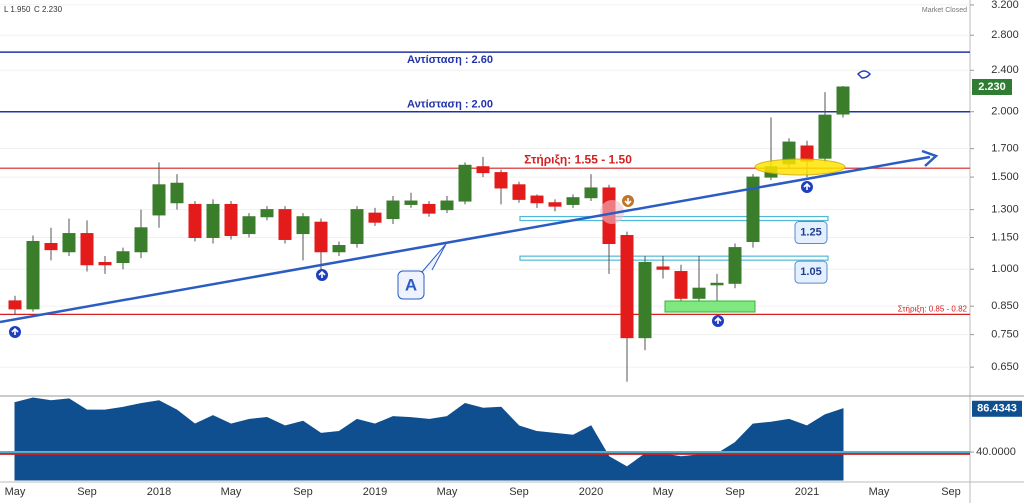 The height and width of the screenshot is (503, 1024). I want to click on y-tick-label: 1.000, so click(1005, 269).